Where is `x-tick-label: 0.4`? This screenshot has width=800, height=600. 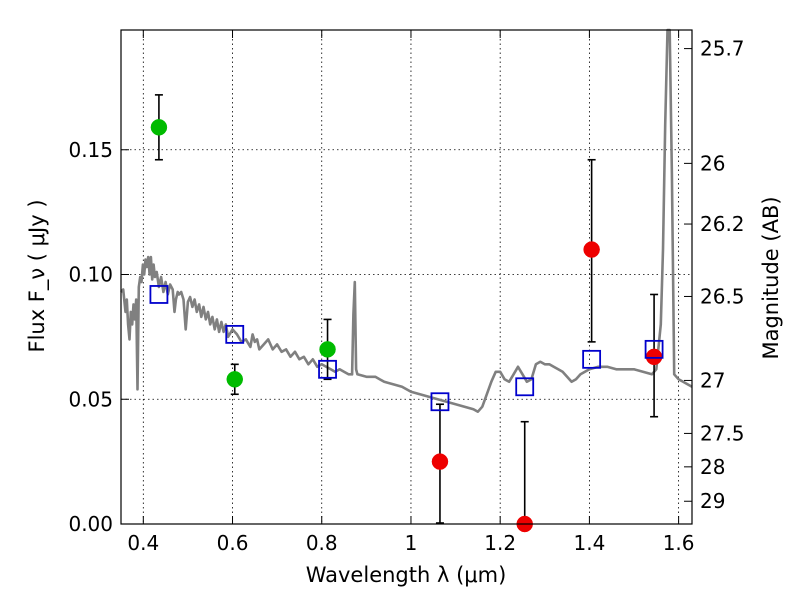 x-tick-label: 0.4 is located at coordinates (143, 543).